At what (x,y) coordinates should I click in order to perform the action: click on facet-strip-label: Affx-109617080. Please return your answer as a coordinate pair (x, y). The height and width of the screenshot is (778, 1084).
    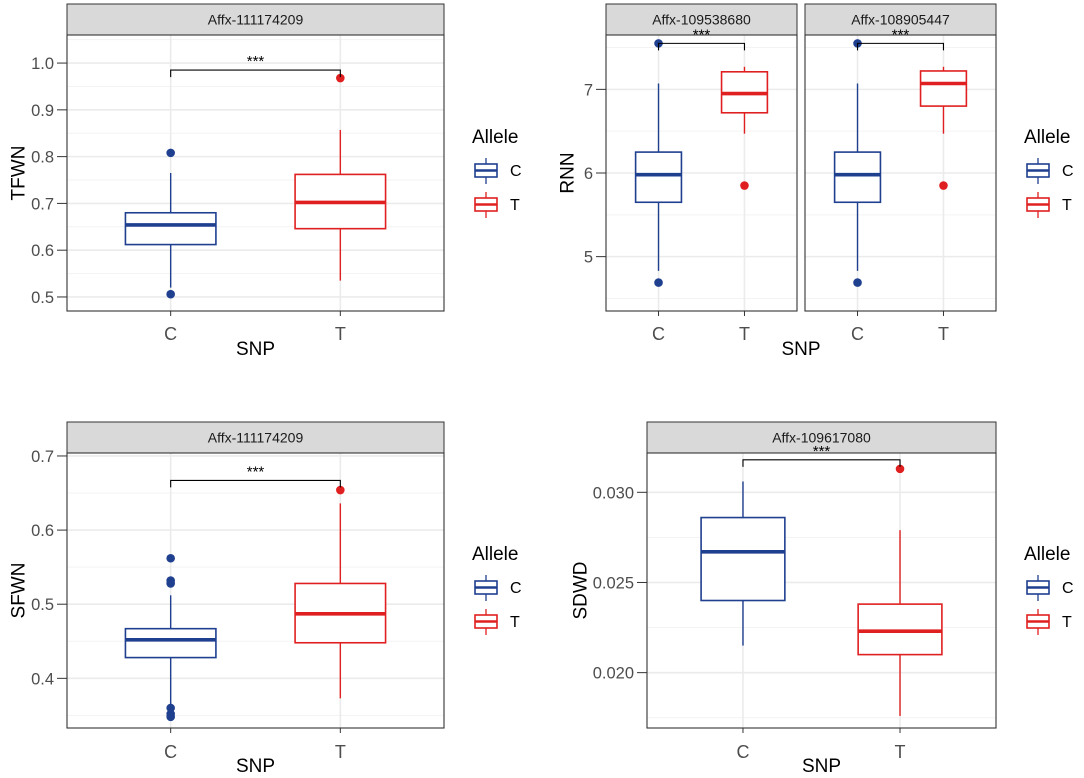
    Looking at the image, I should click on (821, 438).